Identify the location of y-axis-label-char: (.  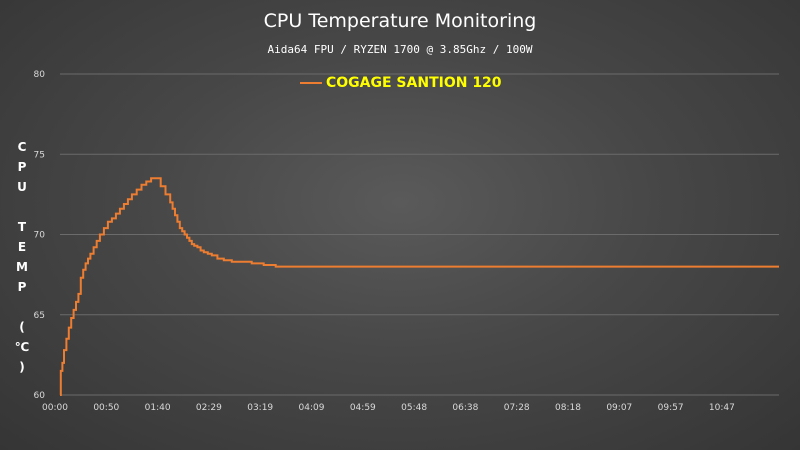
(22, 327).